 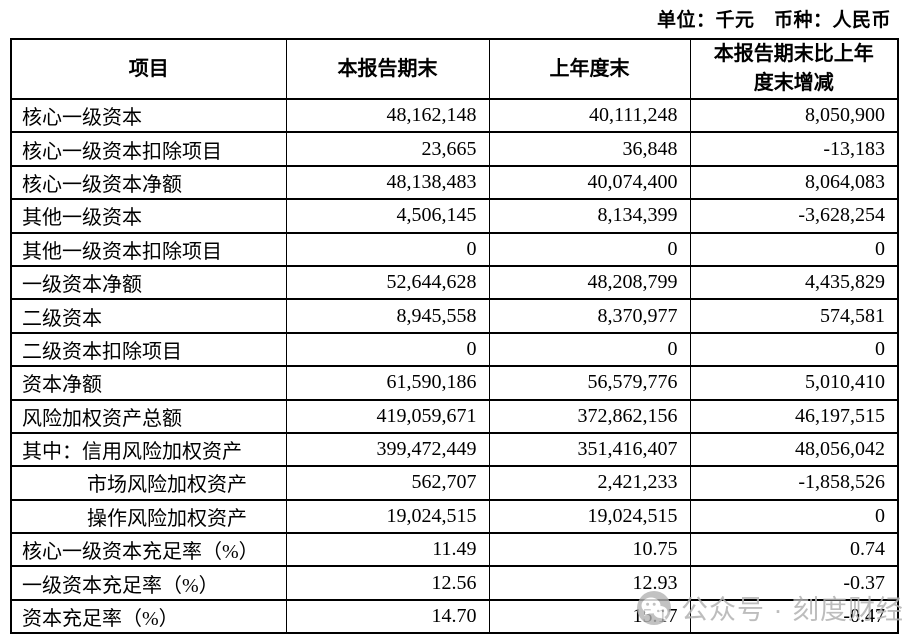 What do you see at coordinates (148, 383) in the screenshot?
I see `row-item-label: 资本净额` at bounding box center [148, 383].